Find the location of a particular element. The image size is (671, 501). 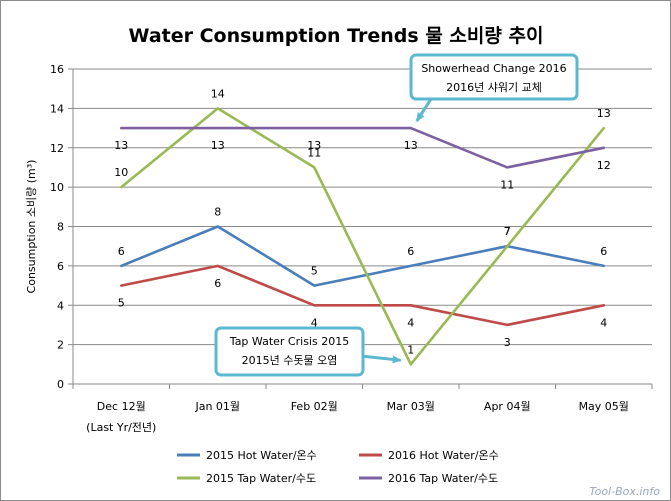

x-tick-label: Jan 01월 is located at coordinates (217, 406).